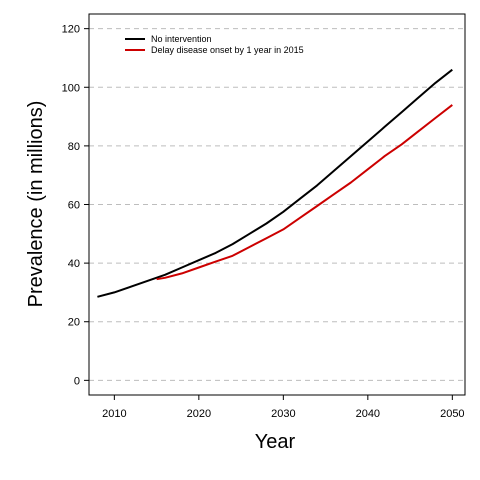 The image size is (480, 480). What do you see at coordinates (71, 88) in the screenshot?
I see `y-tick-label-5: 100` at bounding box center [71, 88].